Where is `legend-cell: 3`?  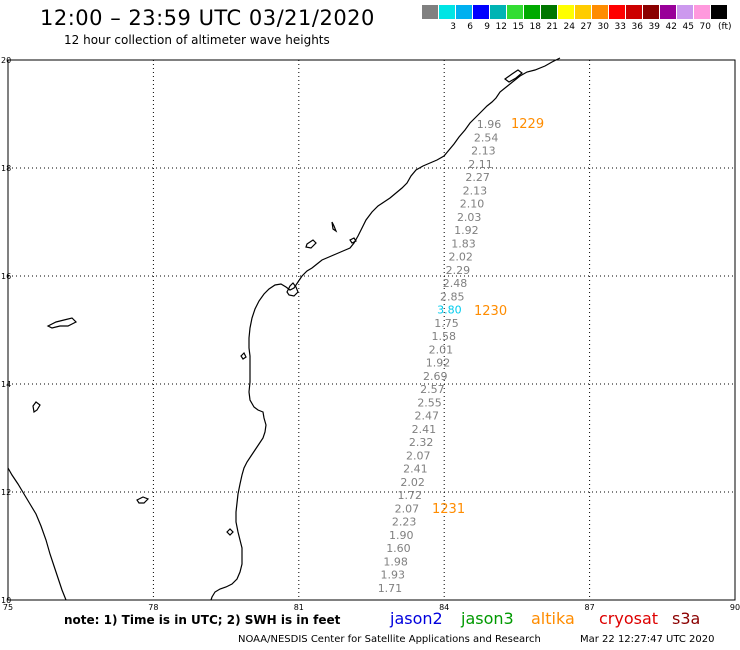
legend-cell: 3 is located at coordinates (447, 18).